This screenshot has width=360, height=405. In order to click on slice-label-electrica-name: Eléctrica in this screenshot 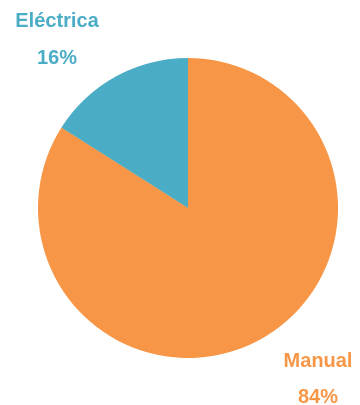, I will do `click(57, 21)`.